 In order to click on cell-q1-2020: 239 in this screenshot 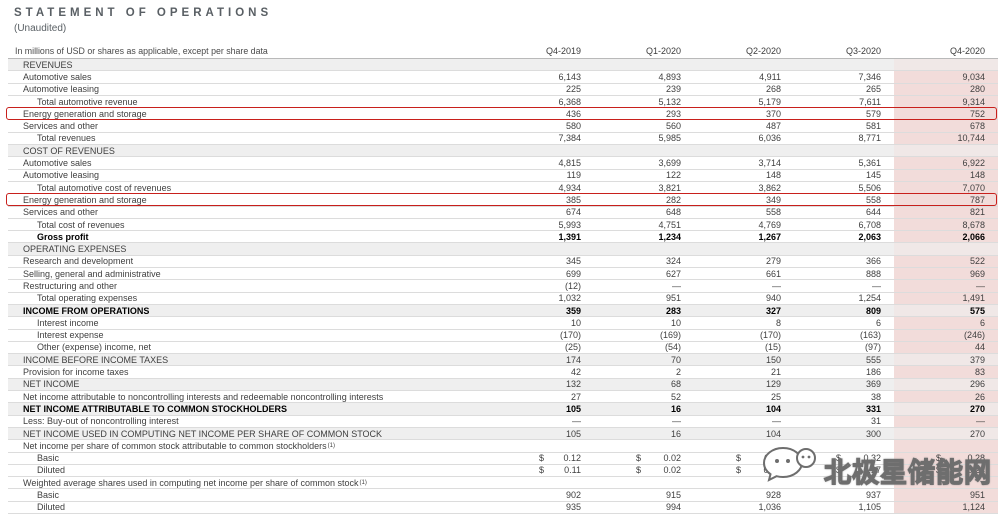, I will do `click(673, 89)`.